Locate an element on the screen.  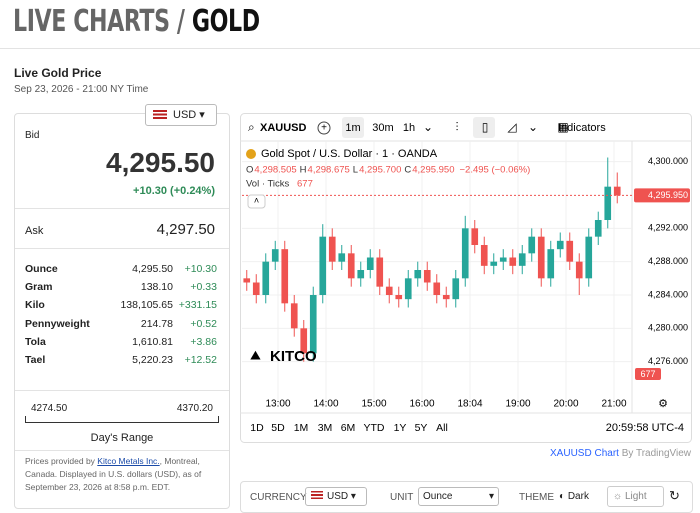
tool-active is located at coordinates (484, 127).